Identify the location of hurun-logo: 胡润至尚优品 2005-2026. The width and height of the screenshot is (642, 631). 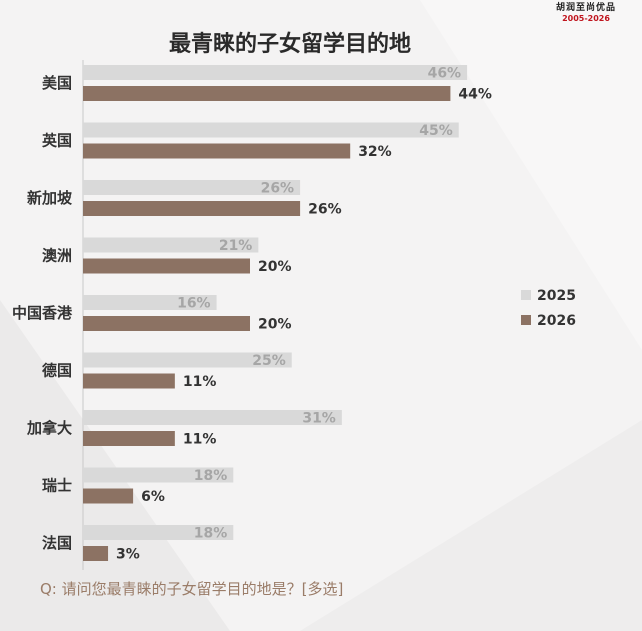
(586, 13).